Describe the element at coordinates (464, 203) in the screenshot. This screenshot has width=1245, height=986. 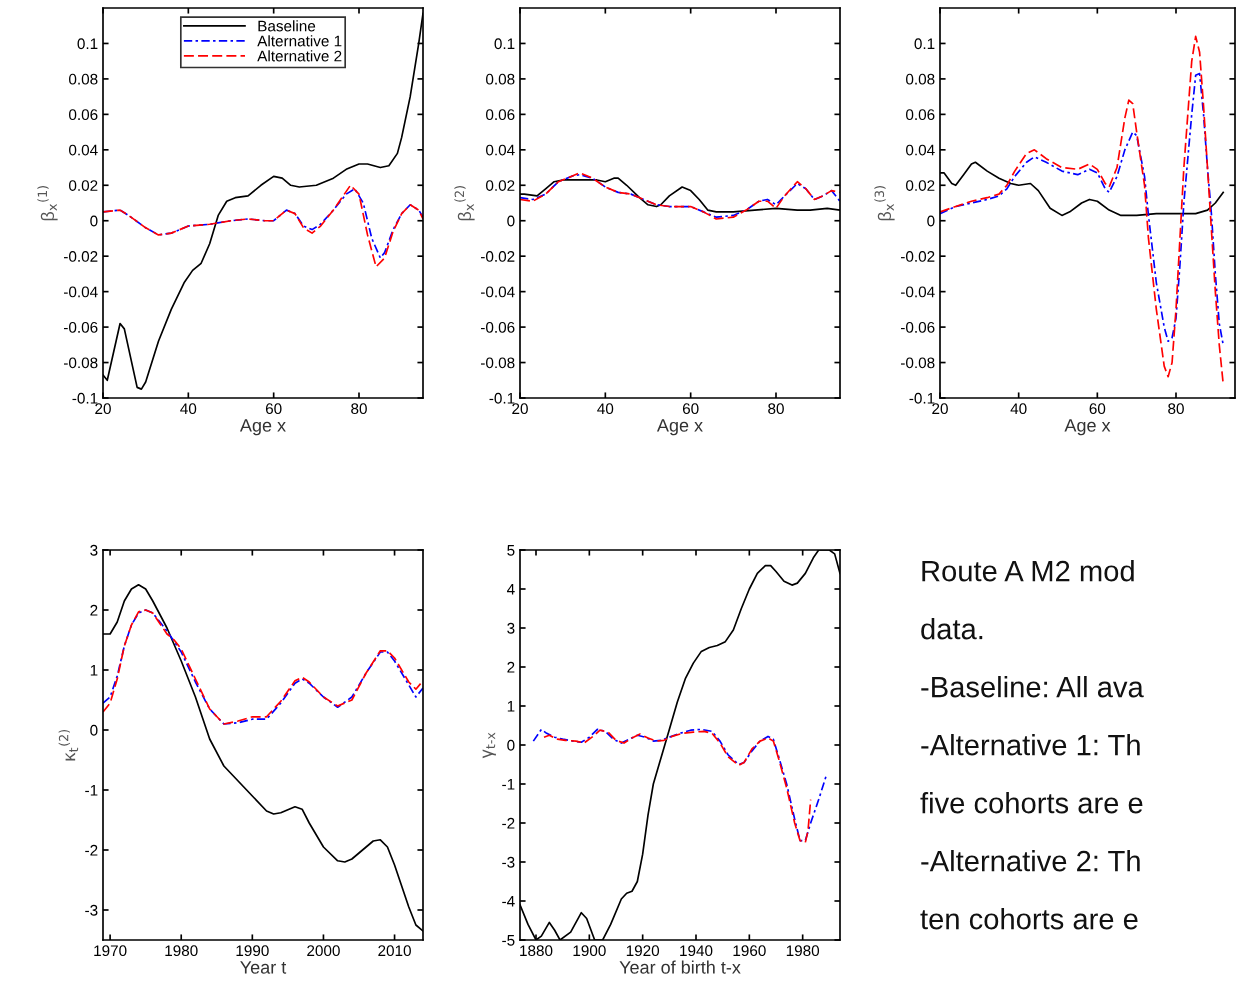
I see `y-axis-title: β$_{x}$$^{(2)}$` at that location.